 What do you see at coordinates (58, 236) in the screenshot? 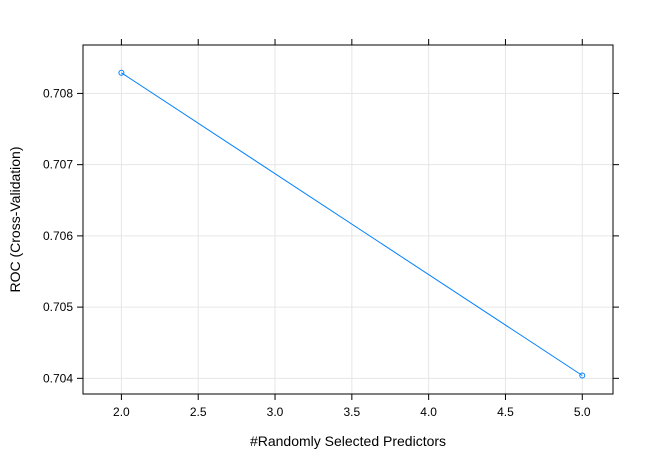
I see `y-tick-label: 0.706` at bounding box center [58, 236].